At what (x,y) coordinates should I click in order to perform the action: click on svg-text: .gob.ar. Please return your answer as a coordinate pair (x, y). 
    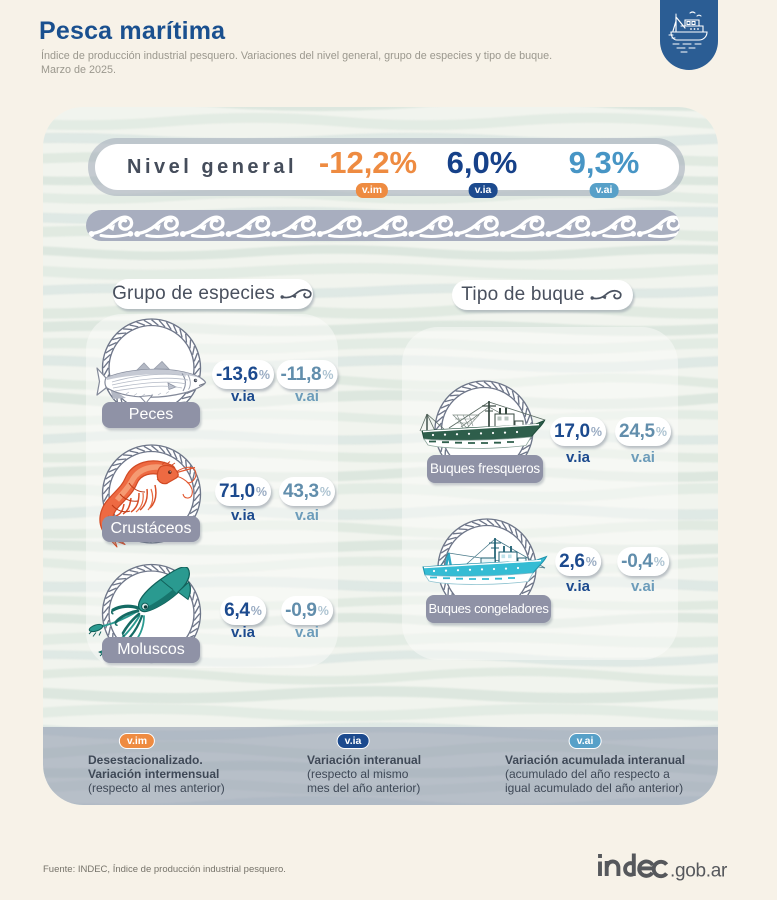
    Looking at the image, I should click on (699, 871).